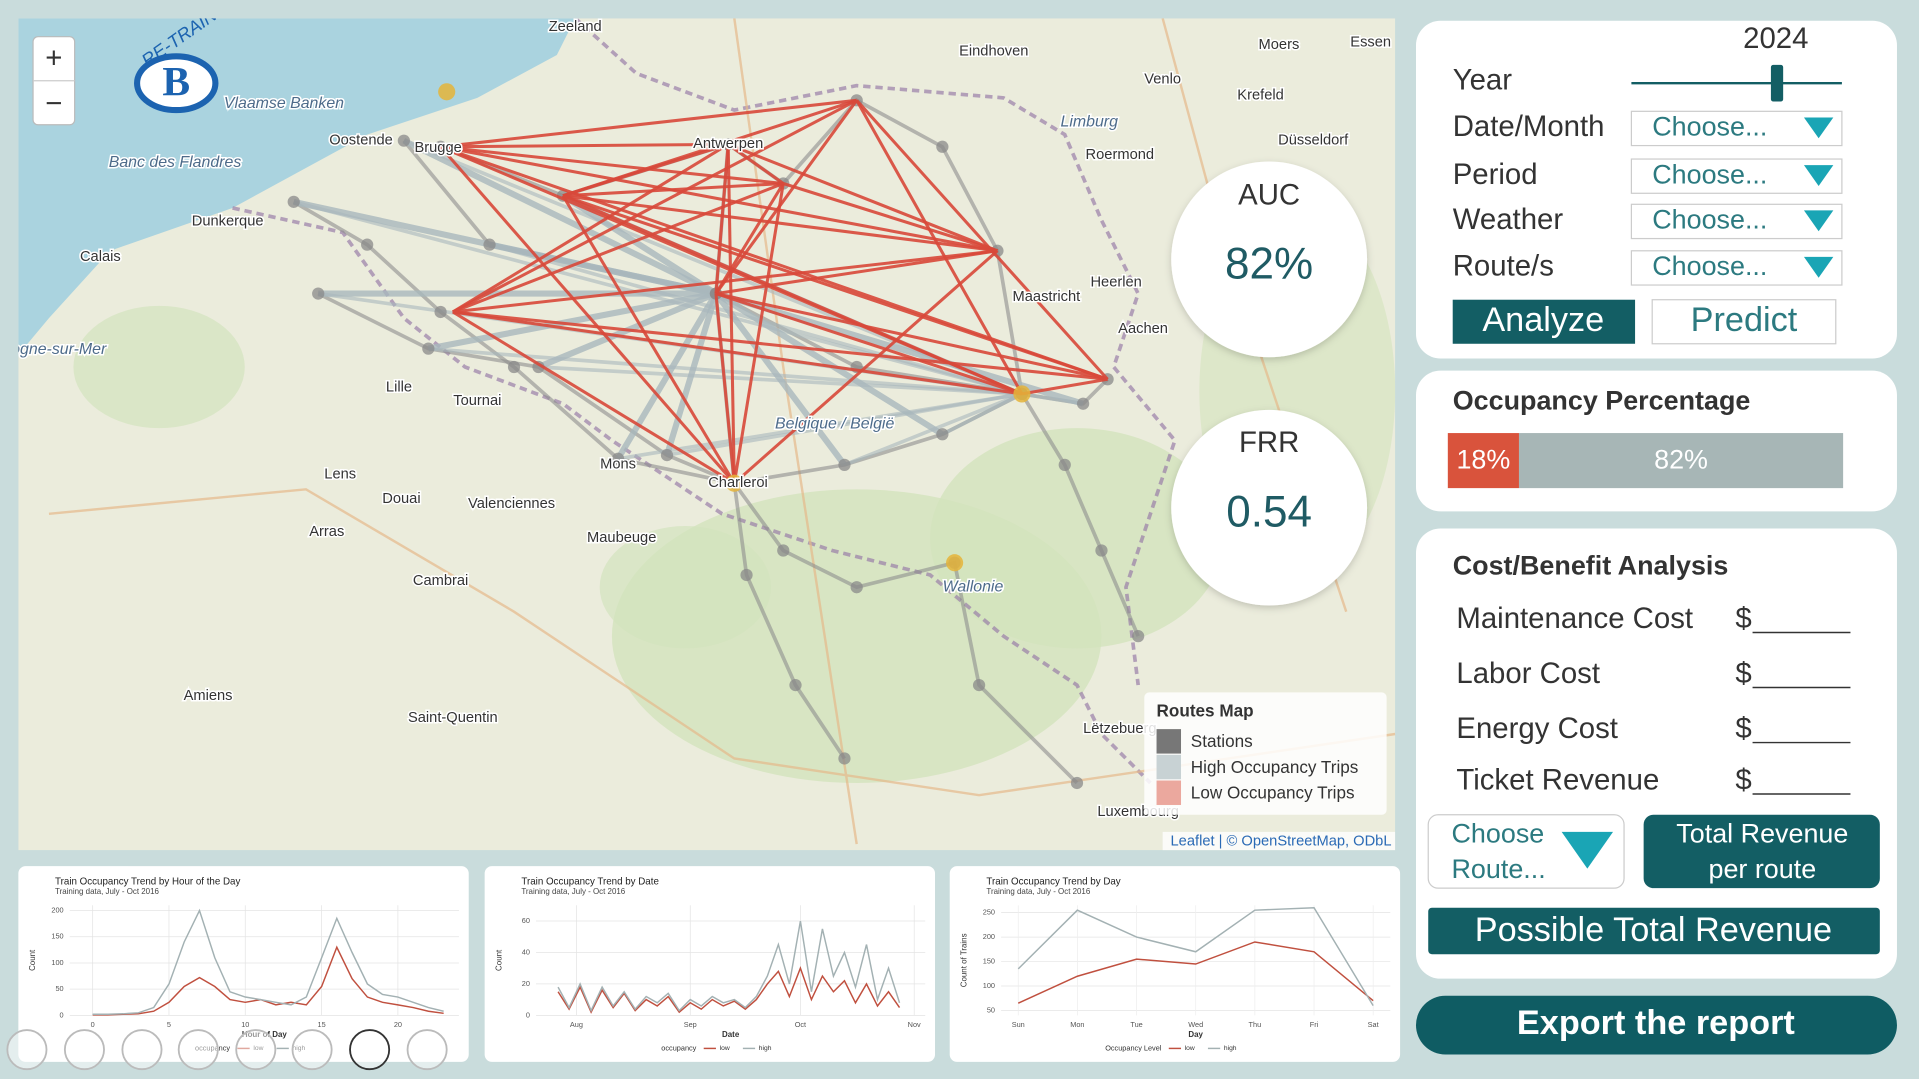  Describe the element at coordinates (1133, 1047) in the screenshot. I see `legend-title: Occupancy Level` at that location.